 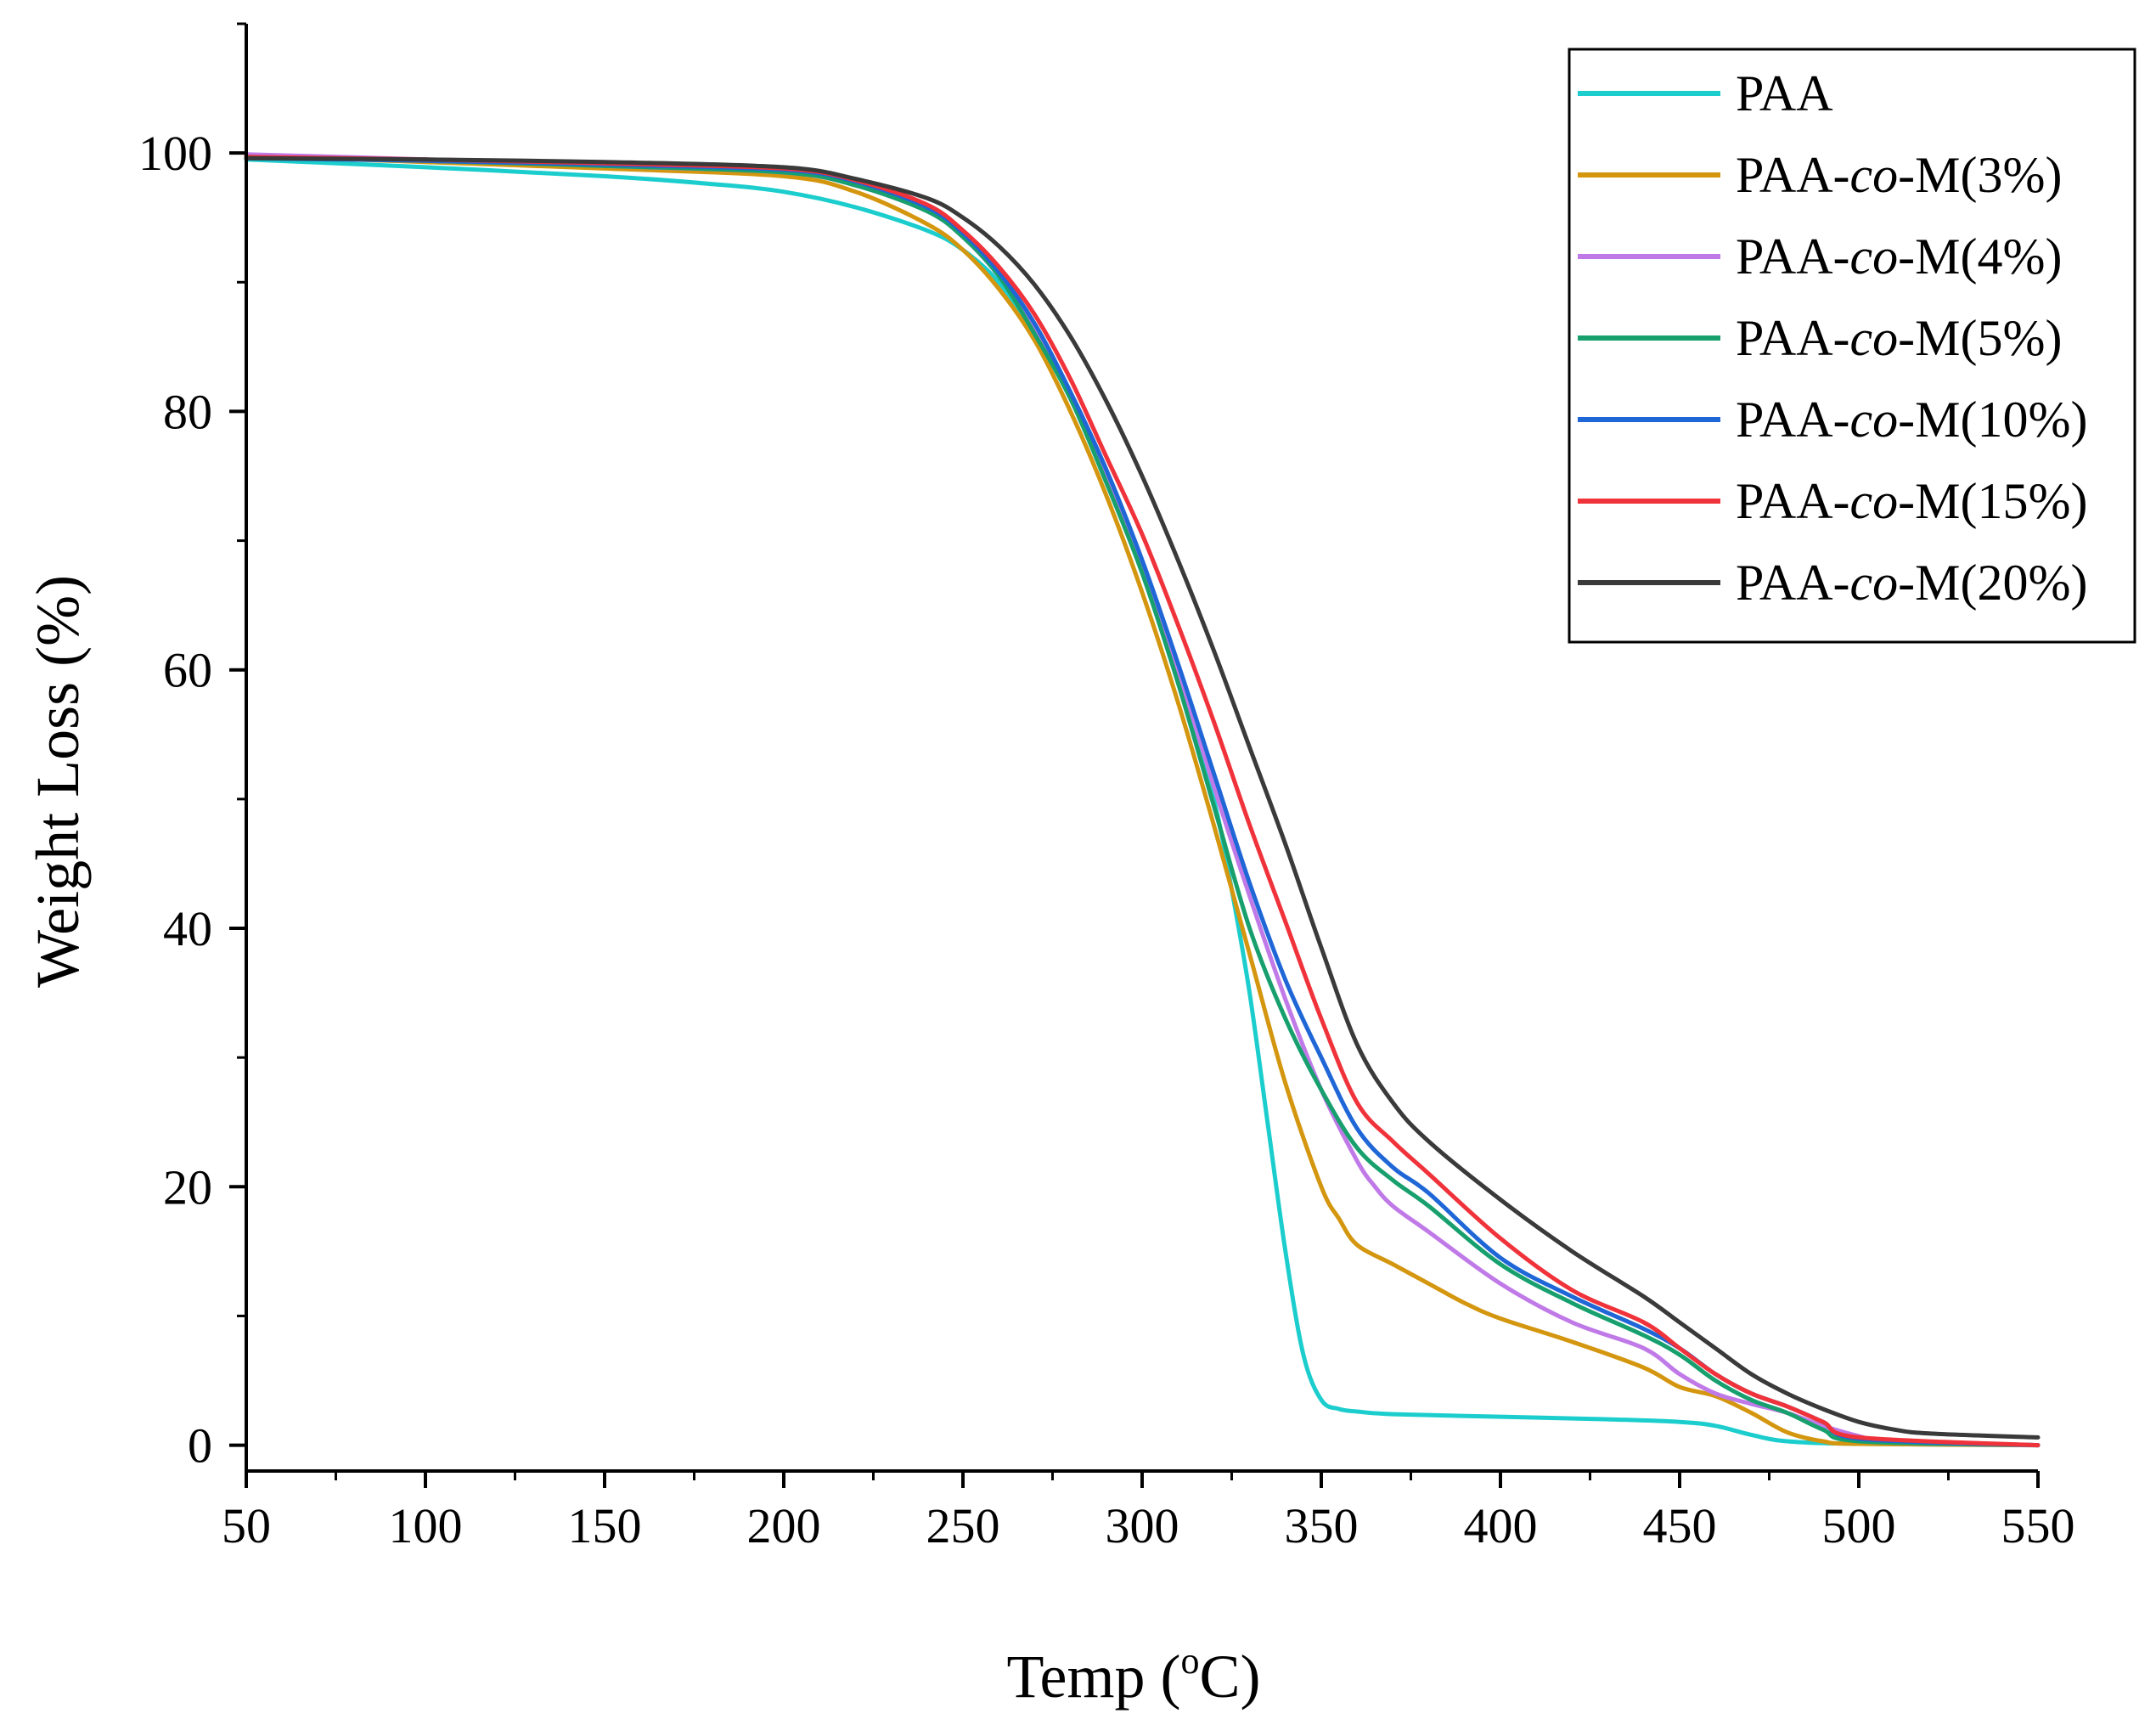 I want to click on x-tick-label: 250, so click(x=963, y=1525).